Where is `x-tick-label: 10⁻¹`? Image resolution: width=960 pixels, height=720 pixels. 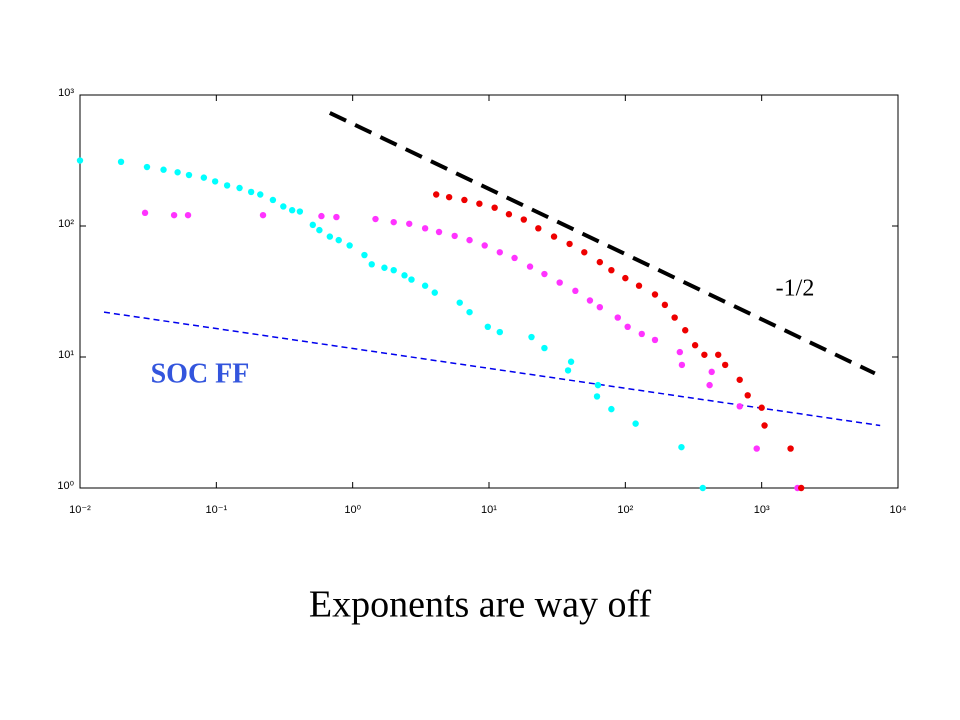
x-tick-label: 10⁻¹ is located at coordinates (216, 510).